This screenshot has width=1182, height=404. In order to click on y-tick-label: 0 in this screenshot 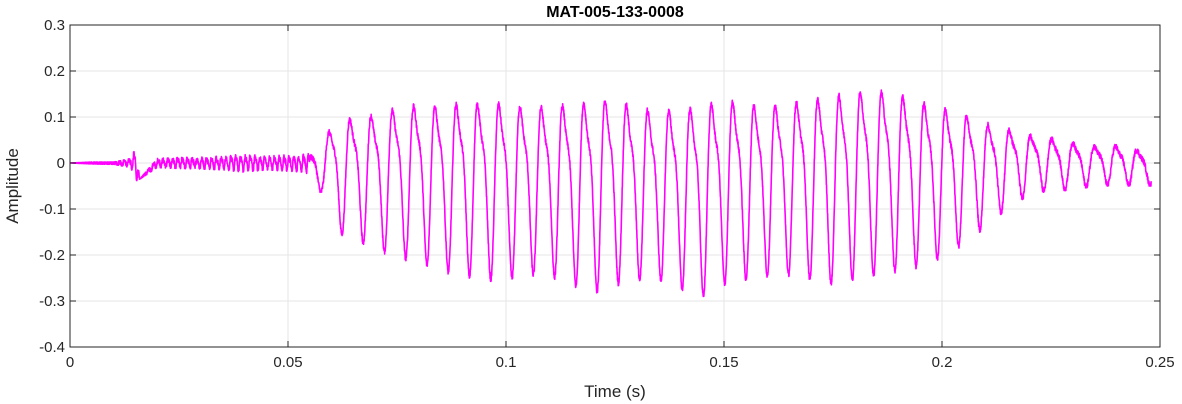, I will do `click(61, 163)`.